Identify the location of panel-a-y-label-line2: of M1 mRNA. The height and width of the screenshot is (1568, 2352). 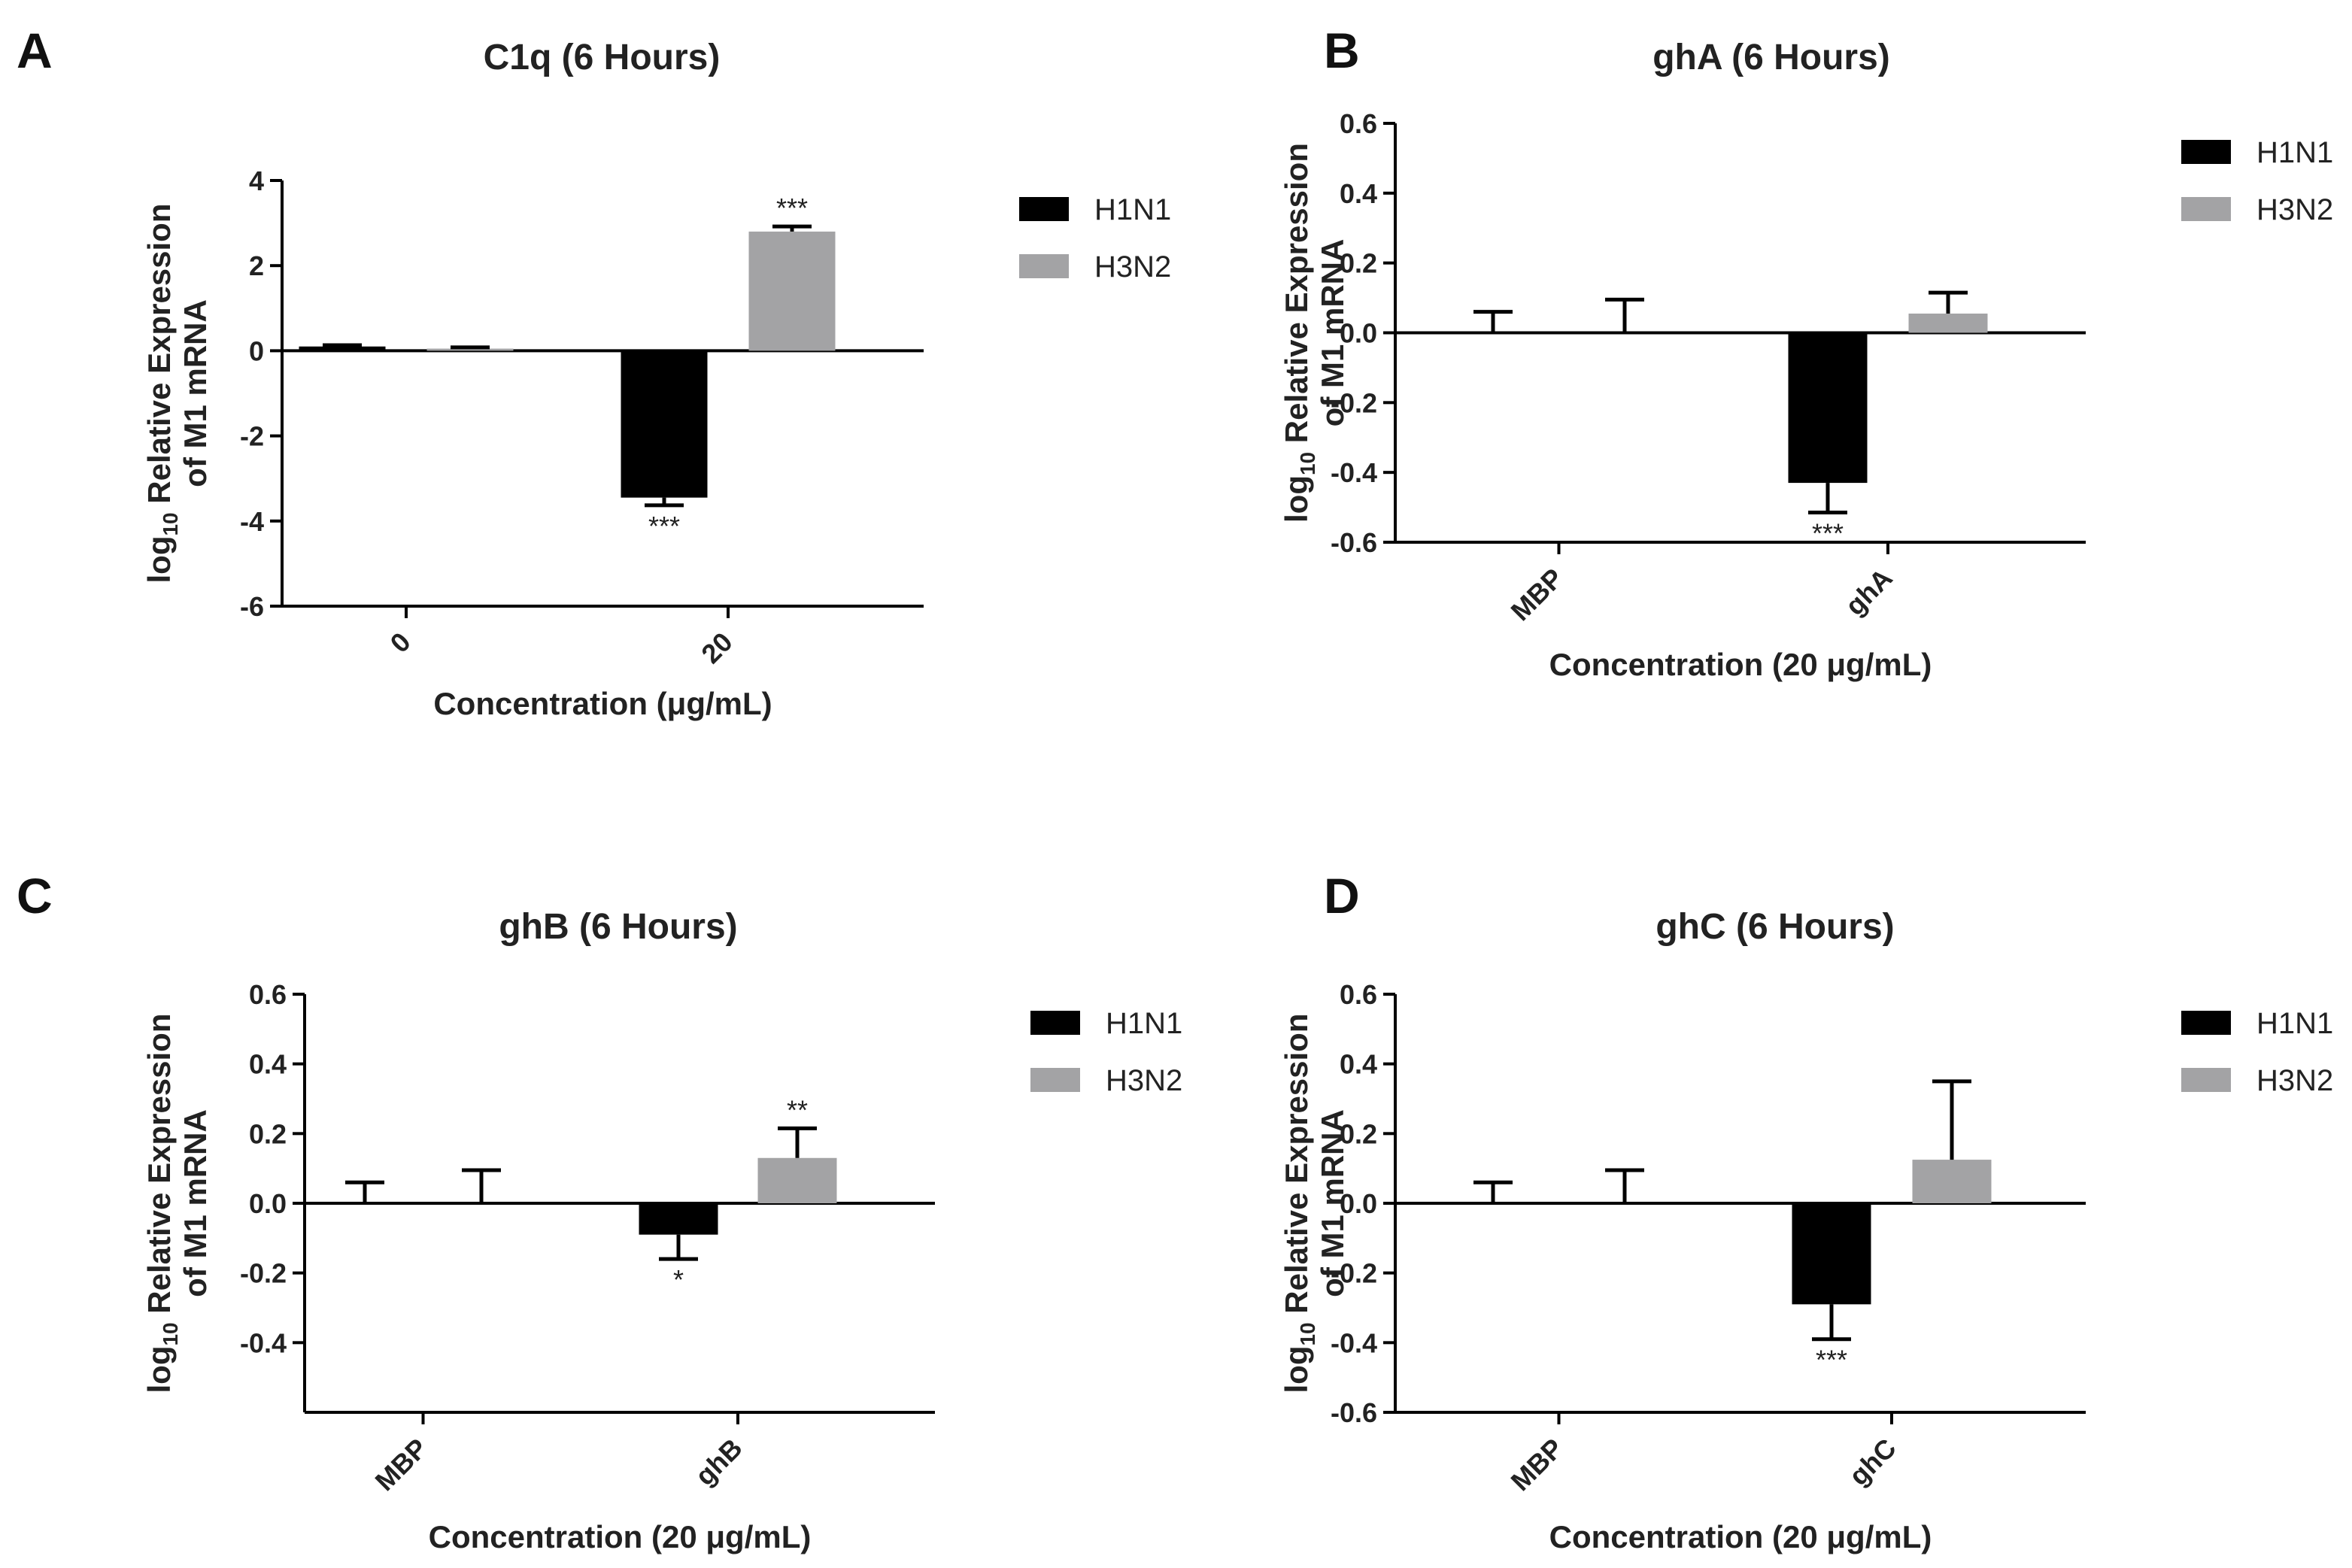
(195, 393).